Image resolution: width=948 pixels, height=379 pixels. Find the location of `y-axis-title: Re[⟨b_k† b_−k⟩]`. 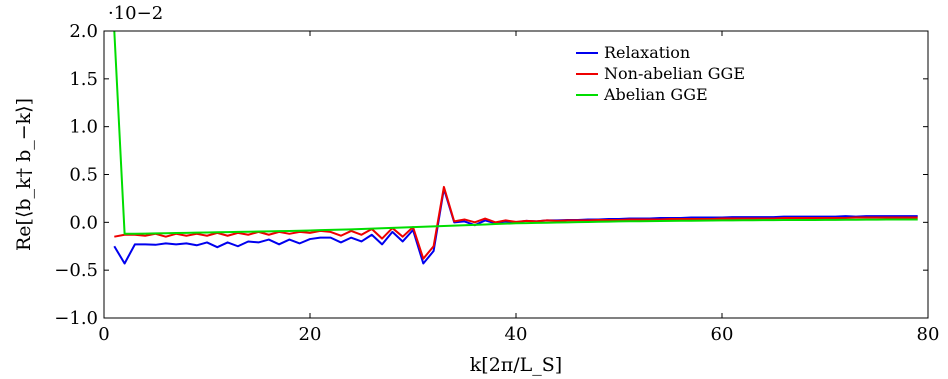

y-axis-title: Re[⟨b_k† b_−k⟩] is located at coordinates (24, 174).